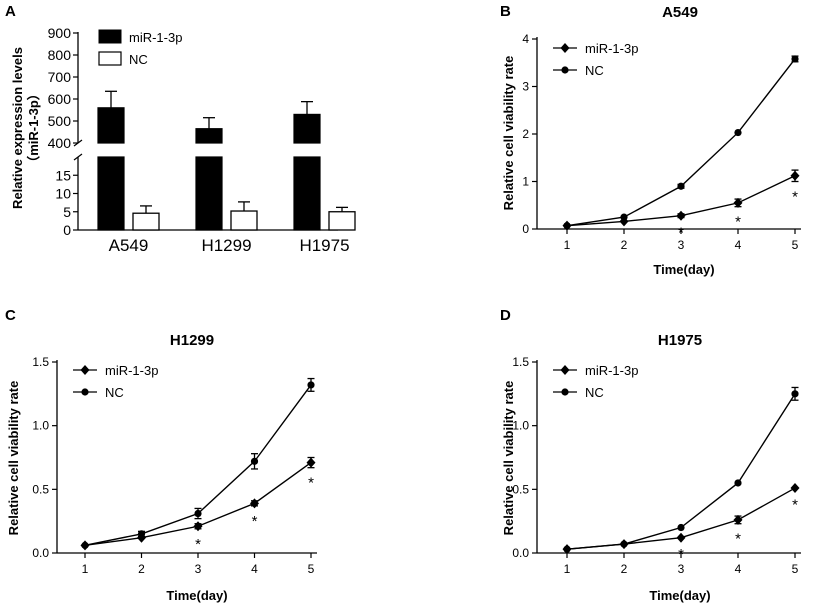 The image size is (829, 610). What do you see at coordinates (525, 39) in the screenshot?
I see `y-tick-label: 4` at bounding box center [525, 39].